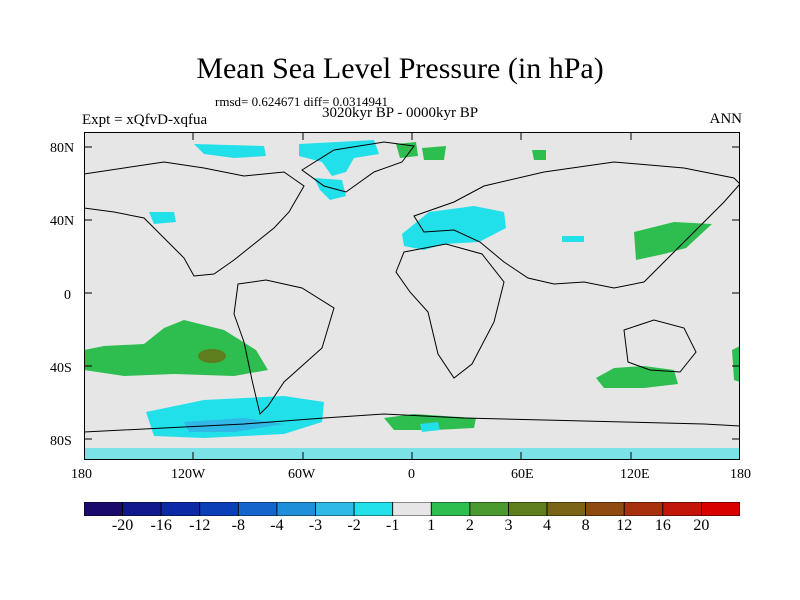 Image resolution: width=800 pixels, height=600 pixels. What do you see at coordinates (301, 101) in the screenshot?
I see `rmsd-stats: rmsd= 0.624671 diff= 0.0314941` at bounding box center [301, 101].